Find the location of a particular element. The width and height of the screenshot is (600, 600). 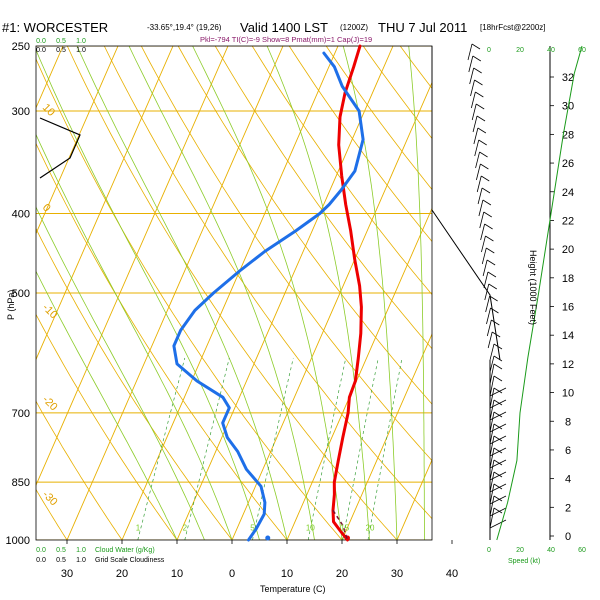

cloud-water-tick-top: 0.0 is located at coordinates (41, 41).